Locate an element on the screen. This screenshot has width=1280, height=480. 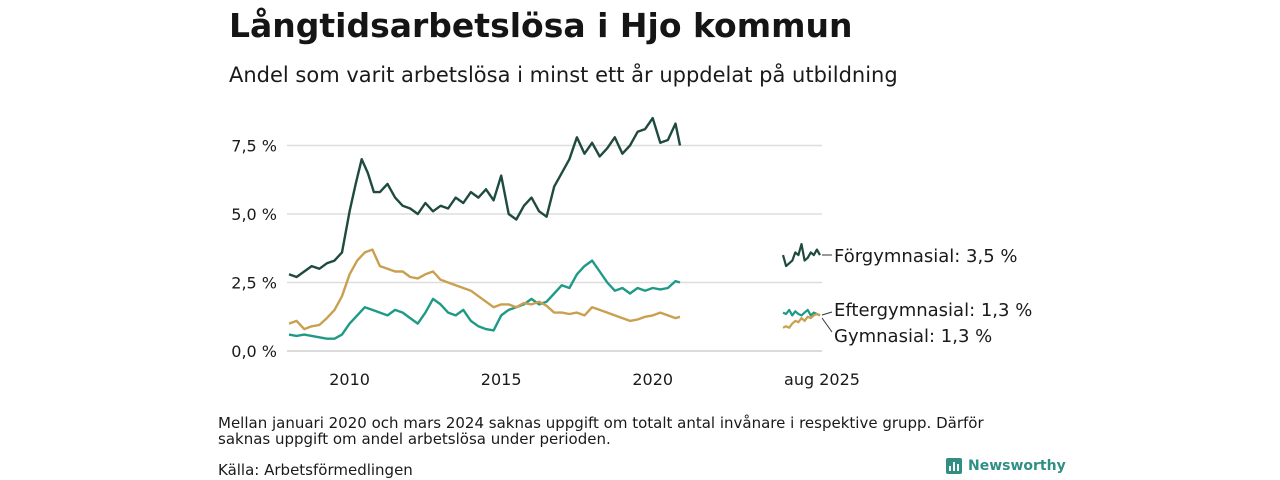
y-axis-ticks: 0,0 % 2,5 % 5,0 % 7,5 % is located at coordinates (254, 249).